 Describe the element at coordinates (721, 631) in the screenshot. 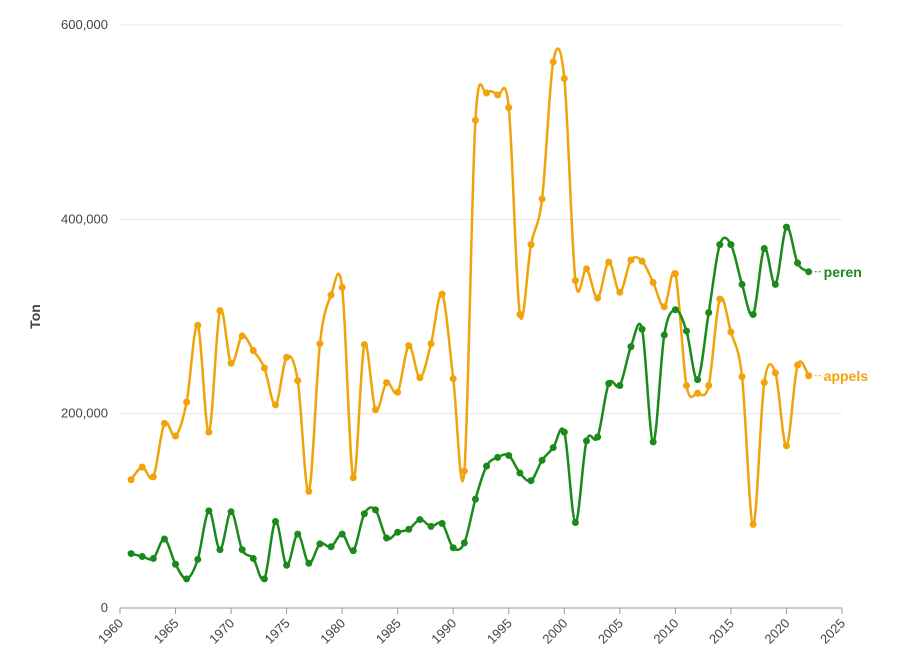

I see `x-tick-label: 2015` at that location.